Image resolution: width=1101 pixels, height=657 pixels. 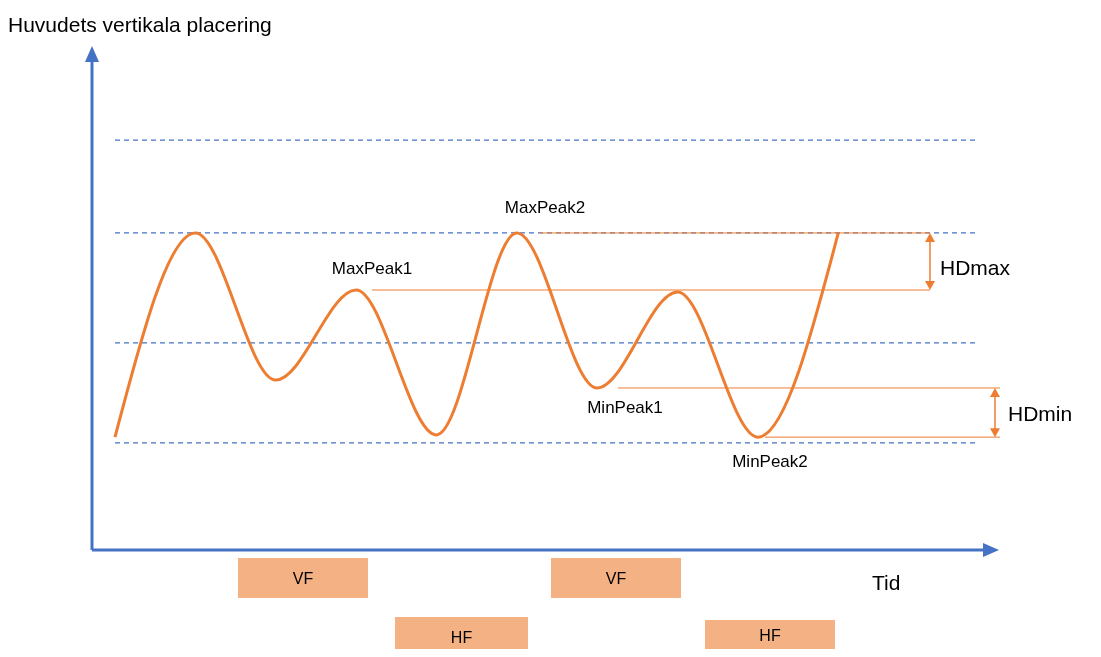 What do you see at coordinates (372, 269) in the screenshot?
I see `annotation: MaxPeak1` at bounding box center [372, 269].